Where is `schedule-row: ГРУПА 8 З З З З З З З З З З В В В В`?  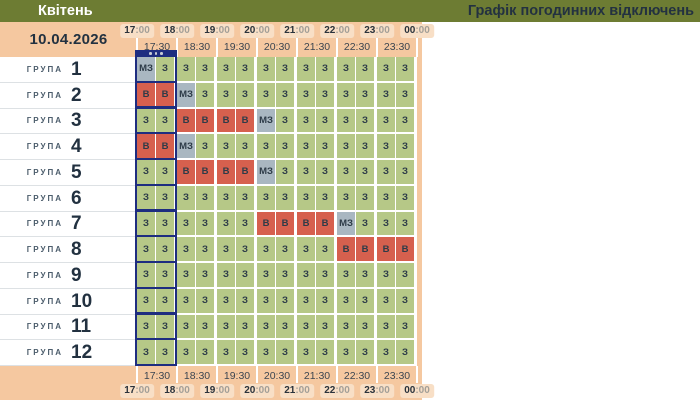
schedule-row: ГРУПА 8 З З З З З З З З З З В В В В is located at coordinates (211, 250).